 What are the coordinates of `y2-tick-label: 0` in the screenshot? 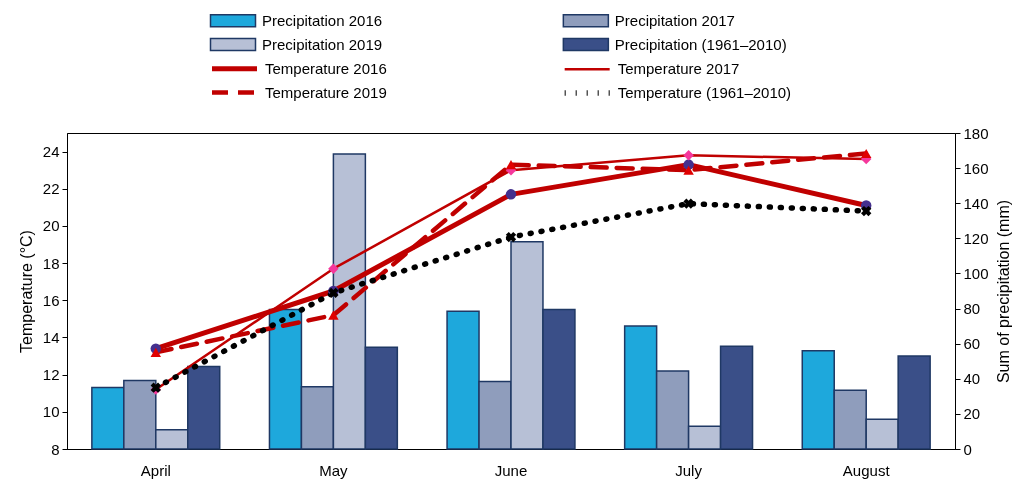 It's located at (967, 449).